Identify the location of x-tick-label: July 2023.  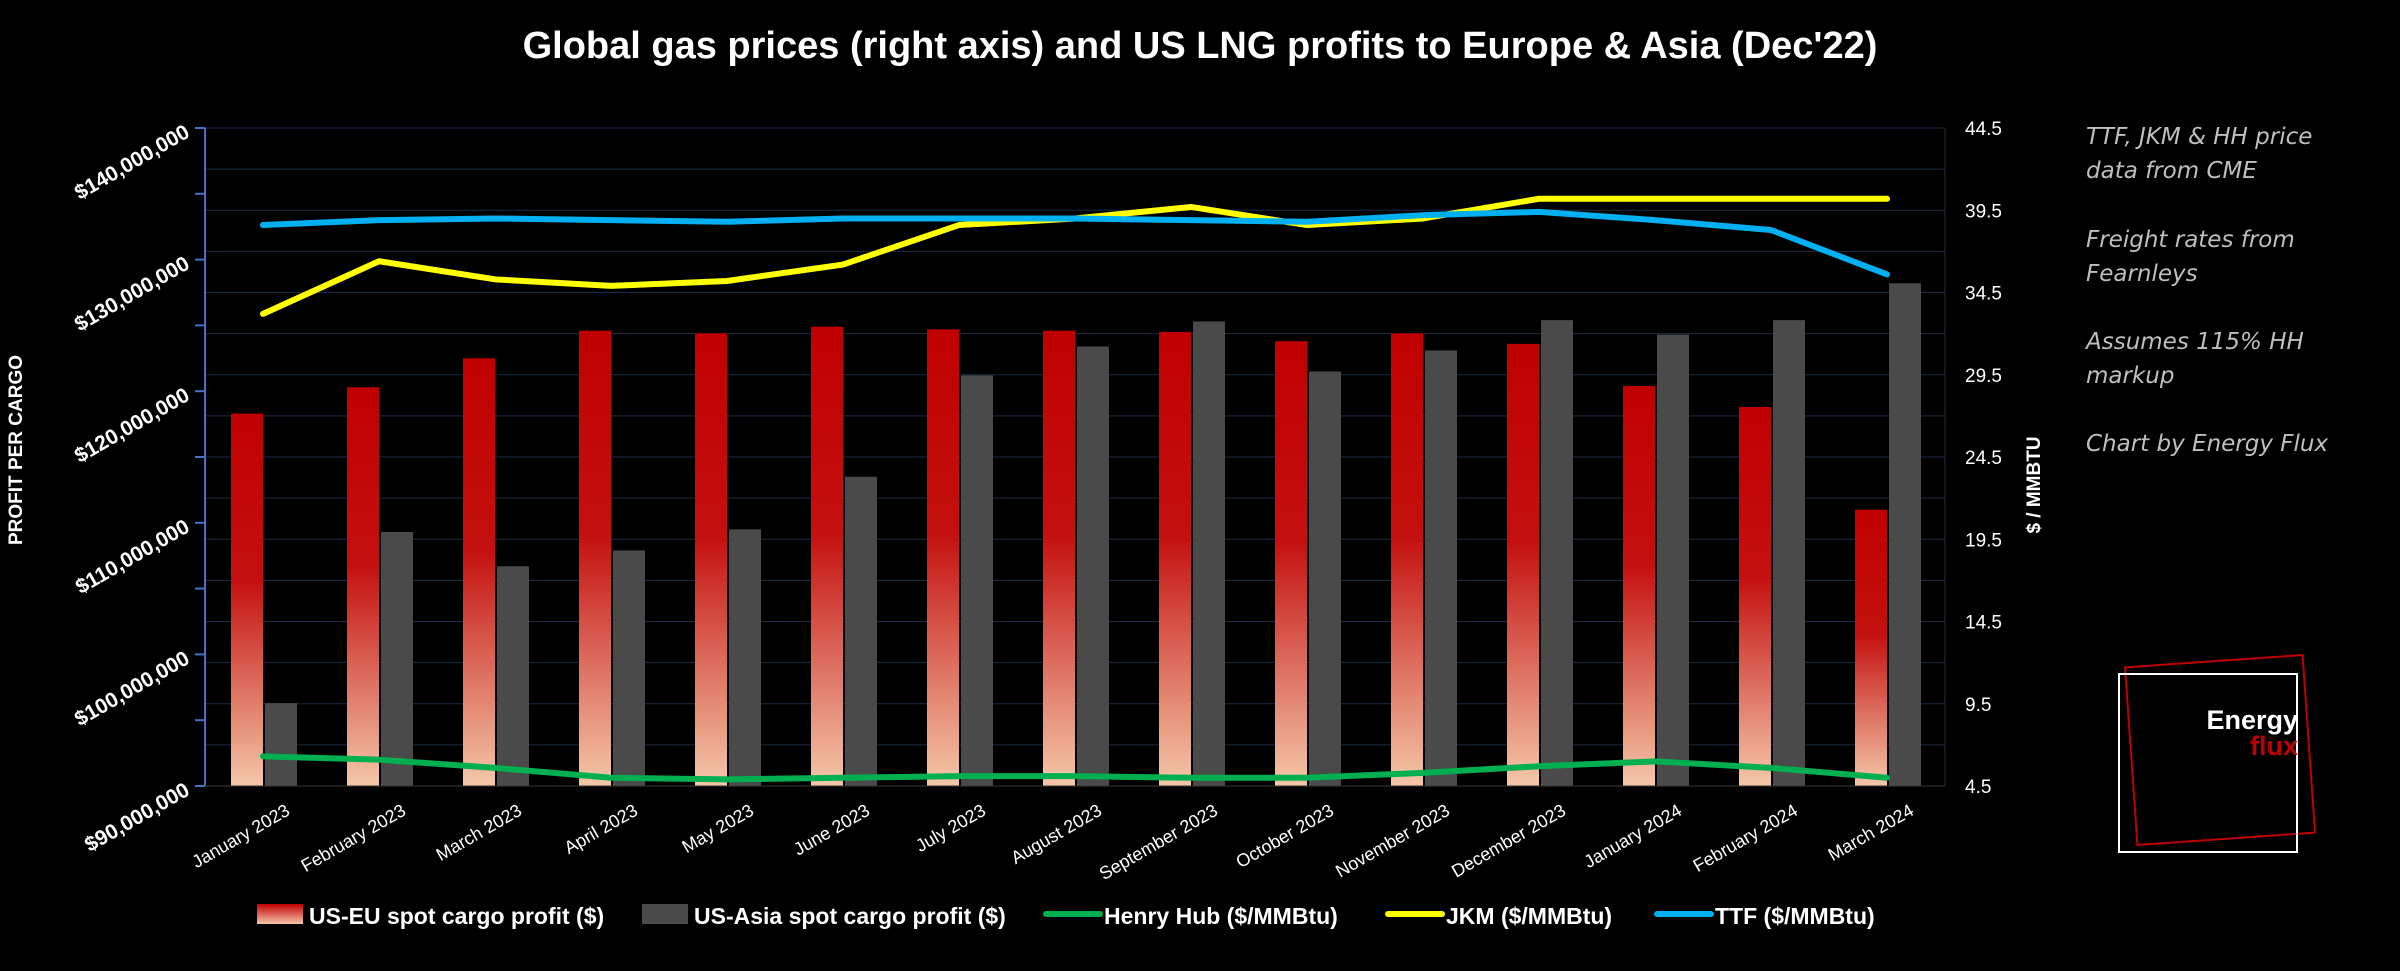
(950, 828).